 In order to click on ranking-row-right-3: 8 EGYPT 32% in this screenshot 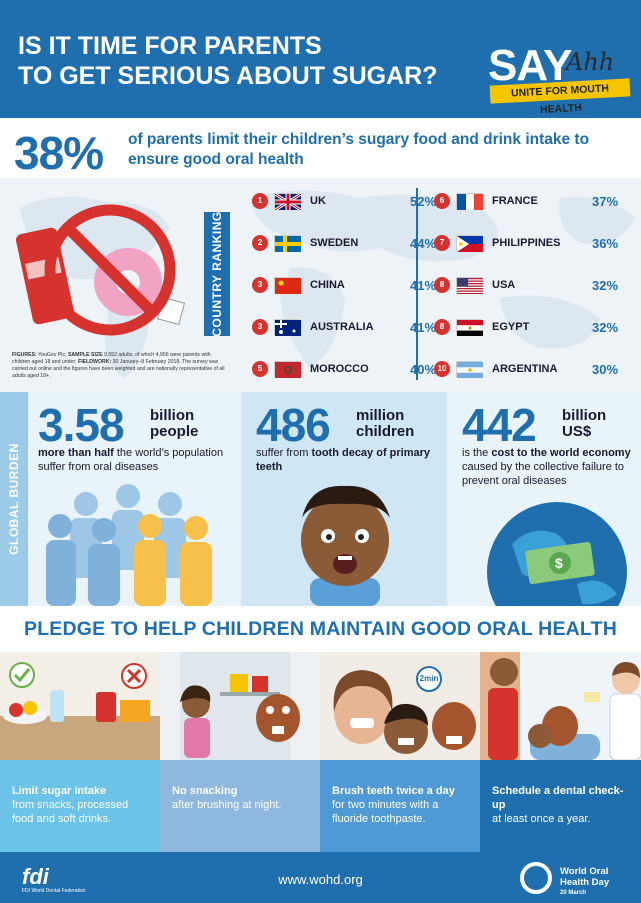, I will do `click(526, 327)`.